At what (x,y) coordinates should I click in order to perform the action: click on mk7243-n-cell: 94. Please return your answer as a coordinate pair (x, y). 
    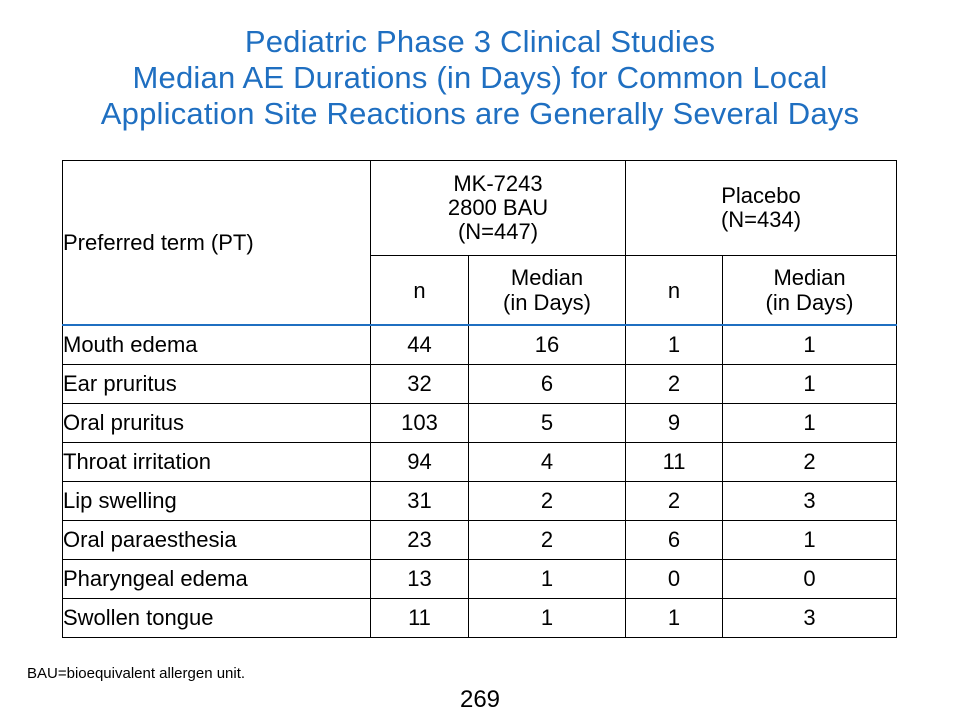
    Looking at the image, I should click on (419, 462).